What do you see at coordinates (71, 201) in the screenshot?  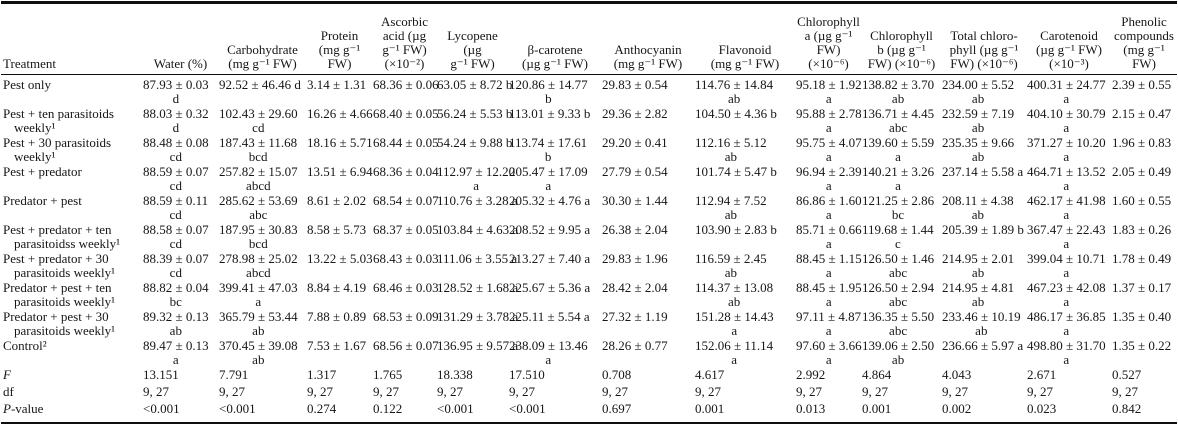 I see `row-label: Predator + pest` at bounding box center [71, 201].